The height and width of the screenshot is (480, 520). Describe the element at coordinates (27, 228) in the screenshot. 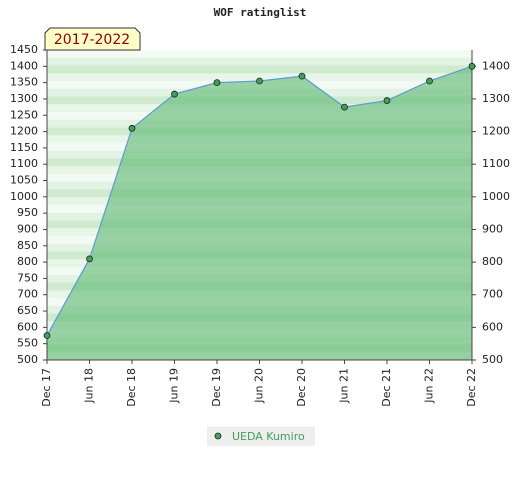

I see `y-tick-label: 900` at that location.